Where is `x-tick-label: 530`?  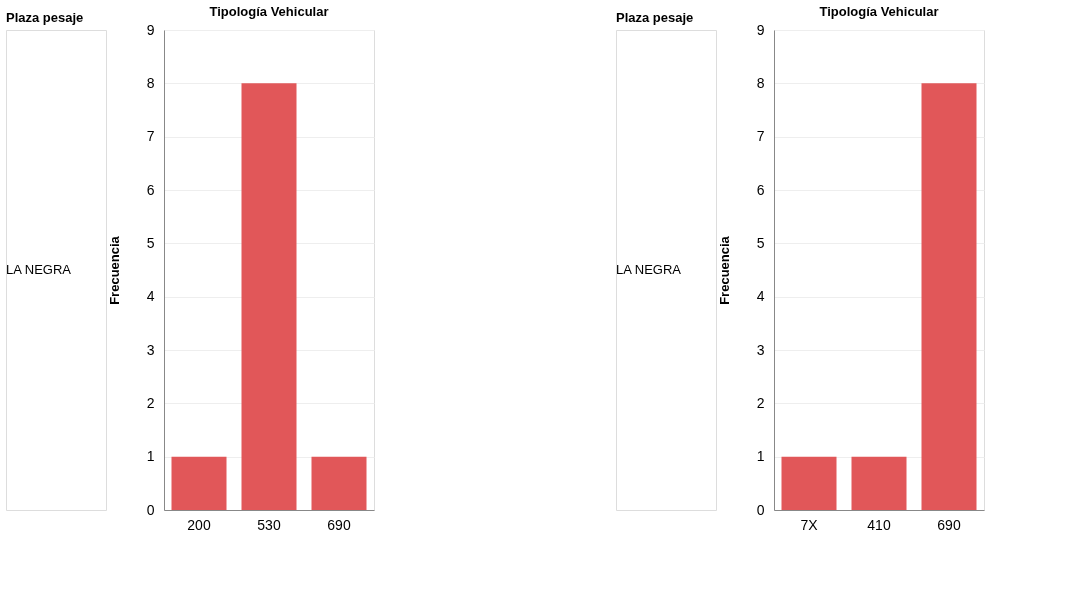 x-tick-label: 530 is located at coordinates (269, 524).